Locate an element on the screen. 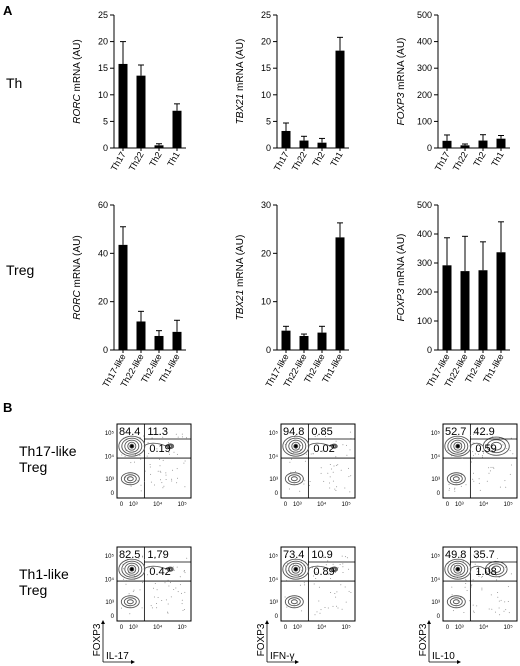  row-label-treg: Treg is located at coordinates (20, 270).